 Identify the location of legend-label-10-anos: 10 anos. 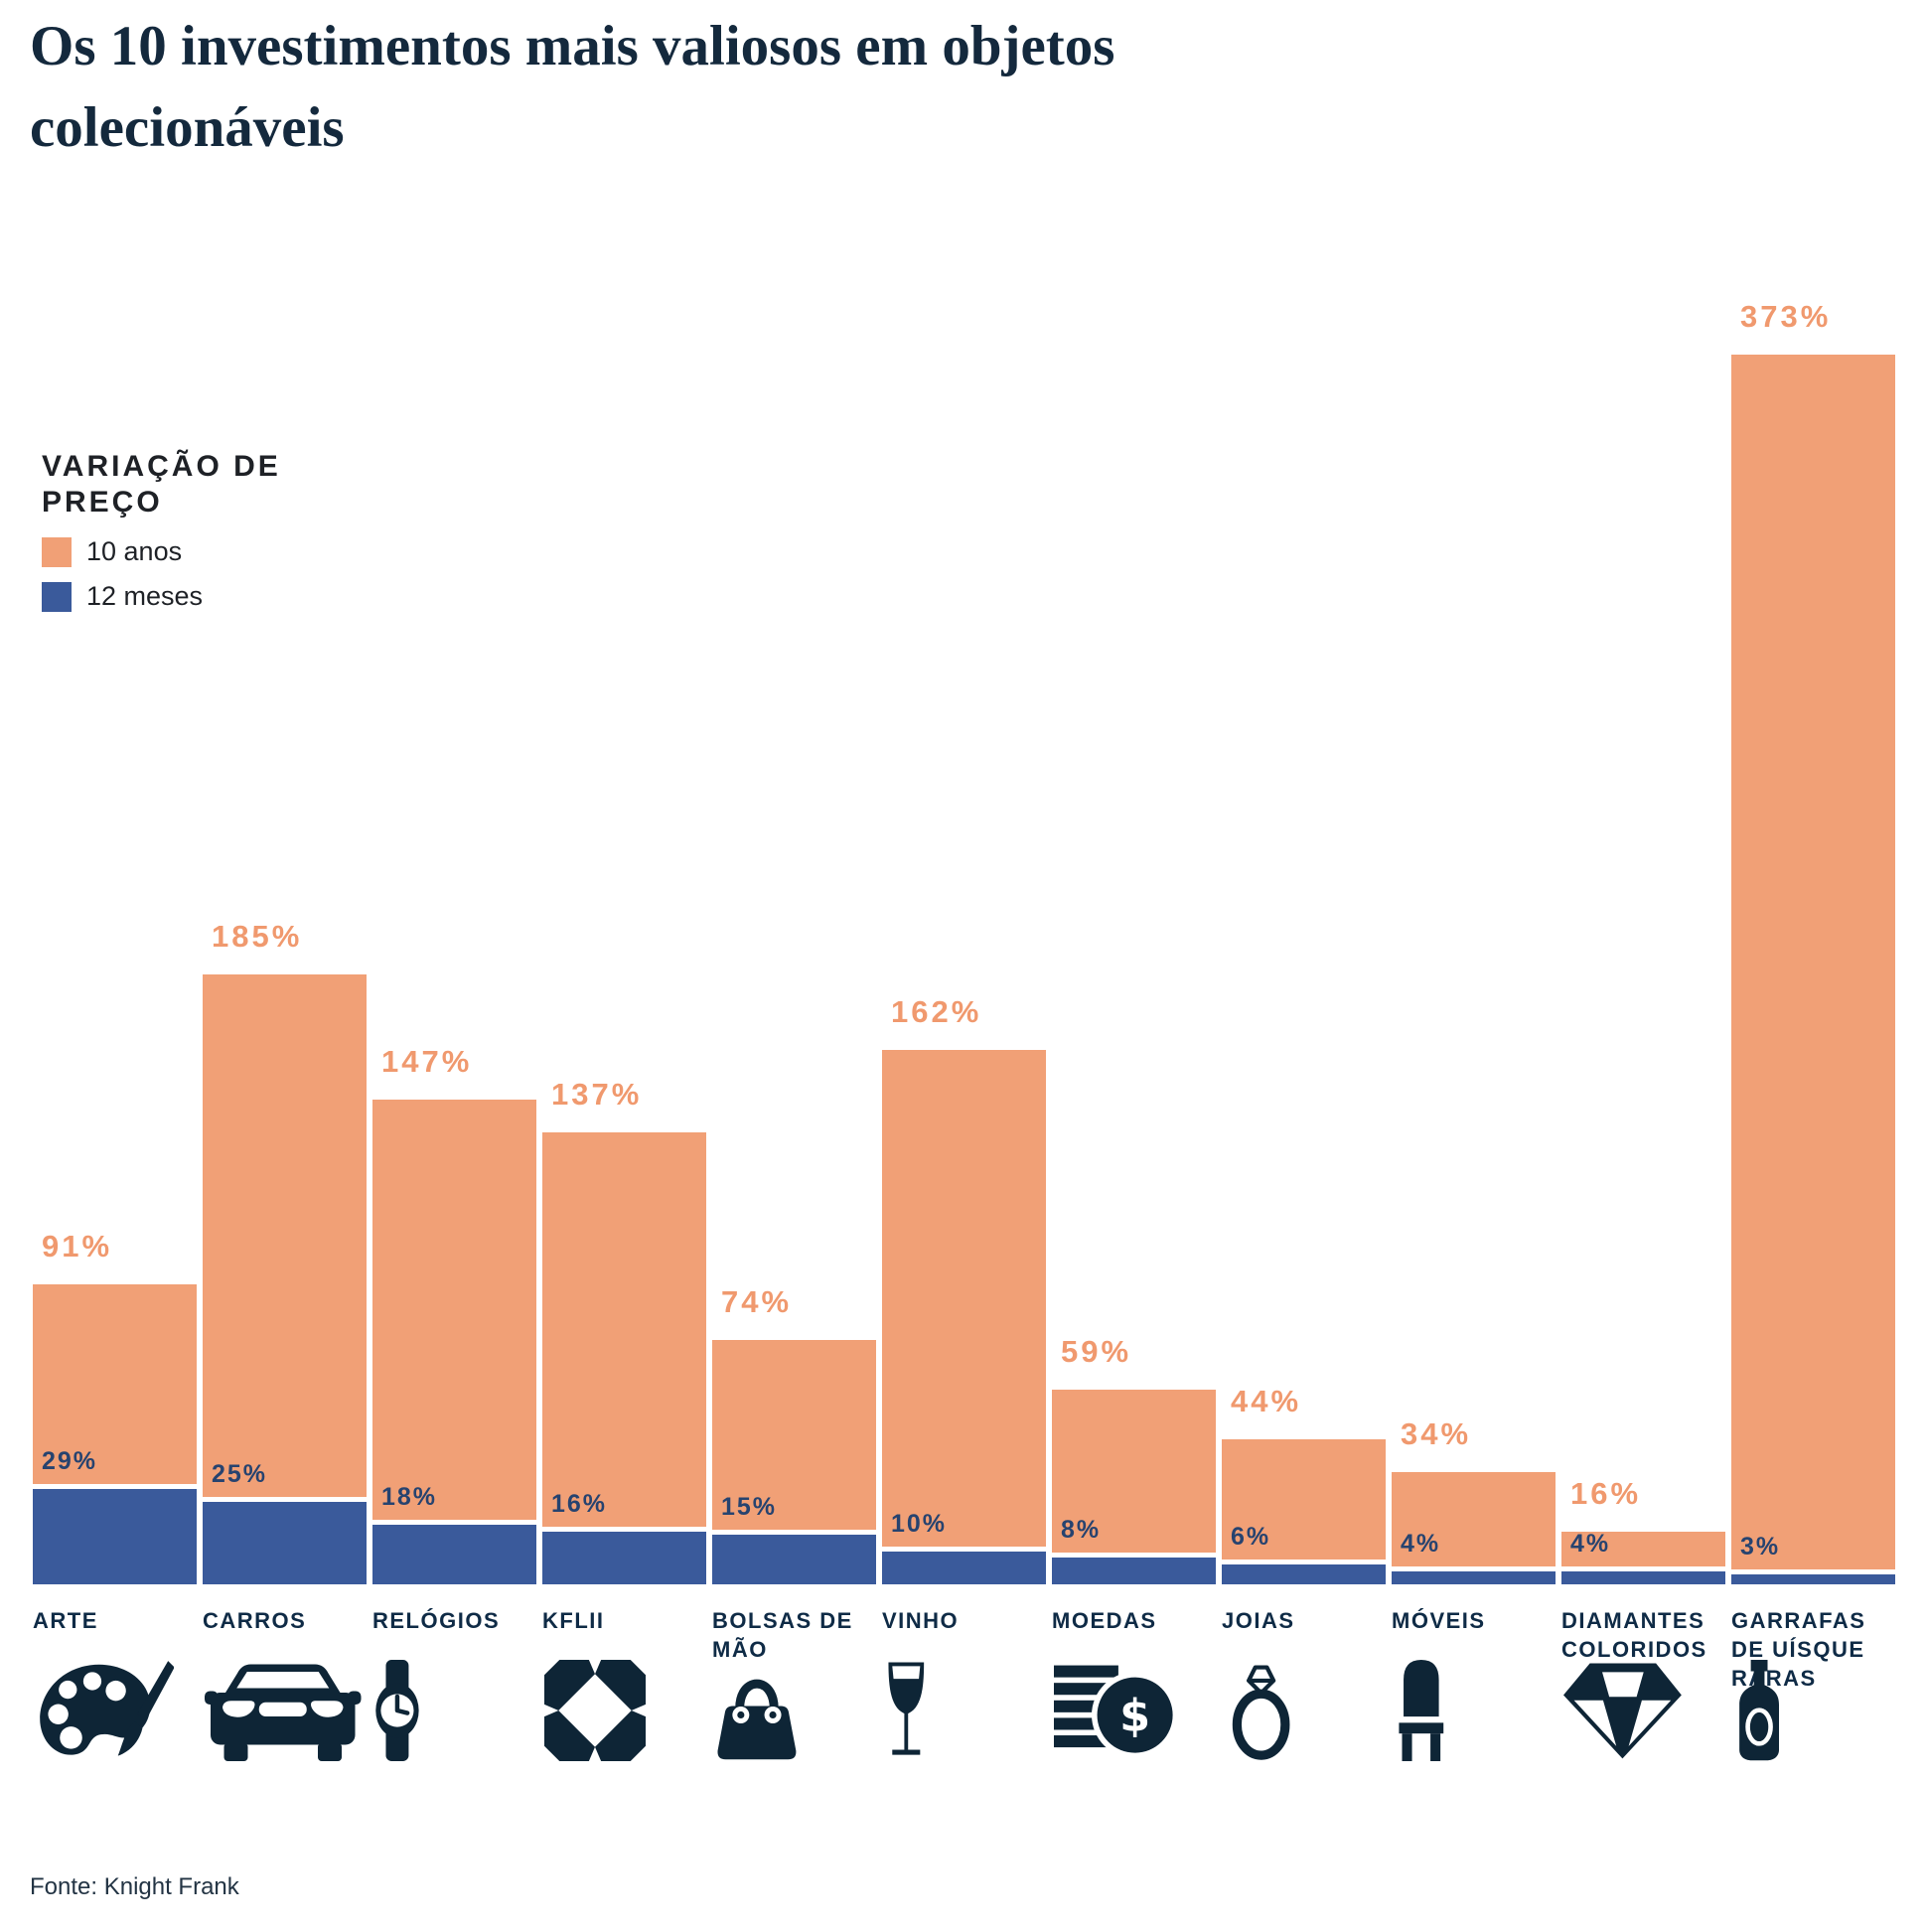
(134, 551).